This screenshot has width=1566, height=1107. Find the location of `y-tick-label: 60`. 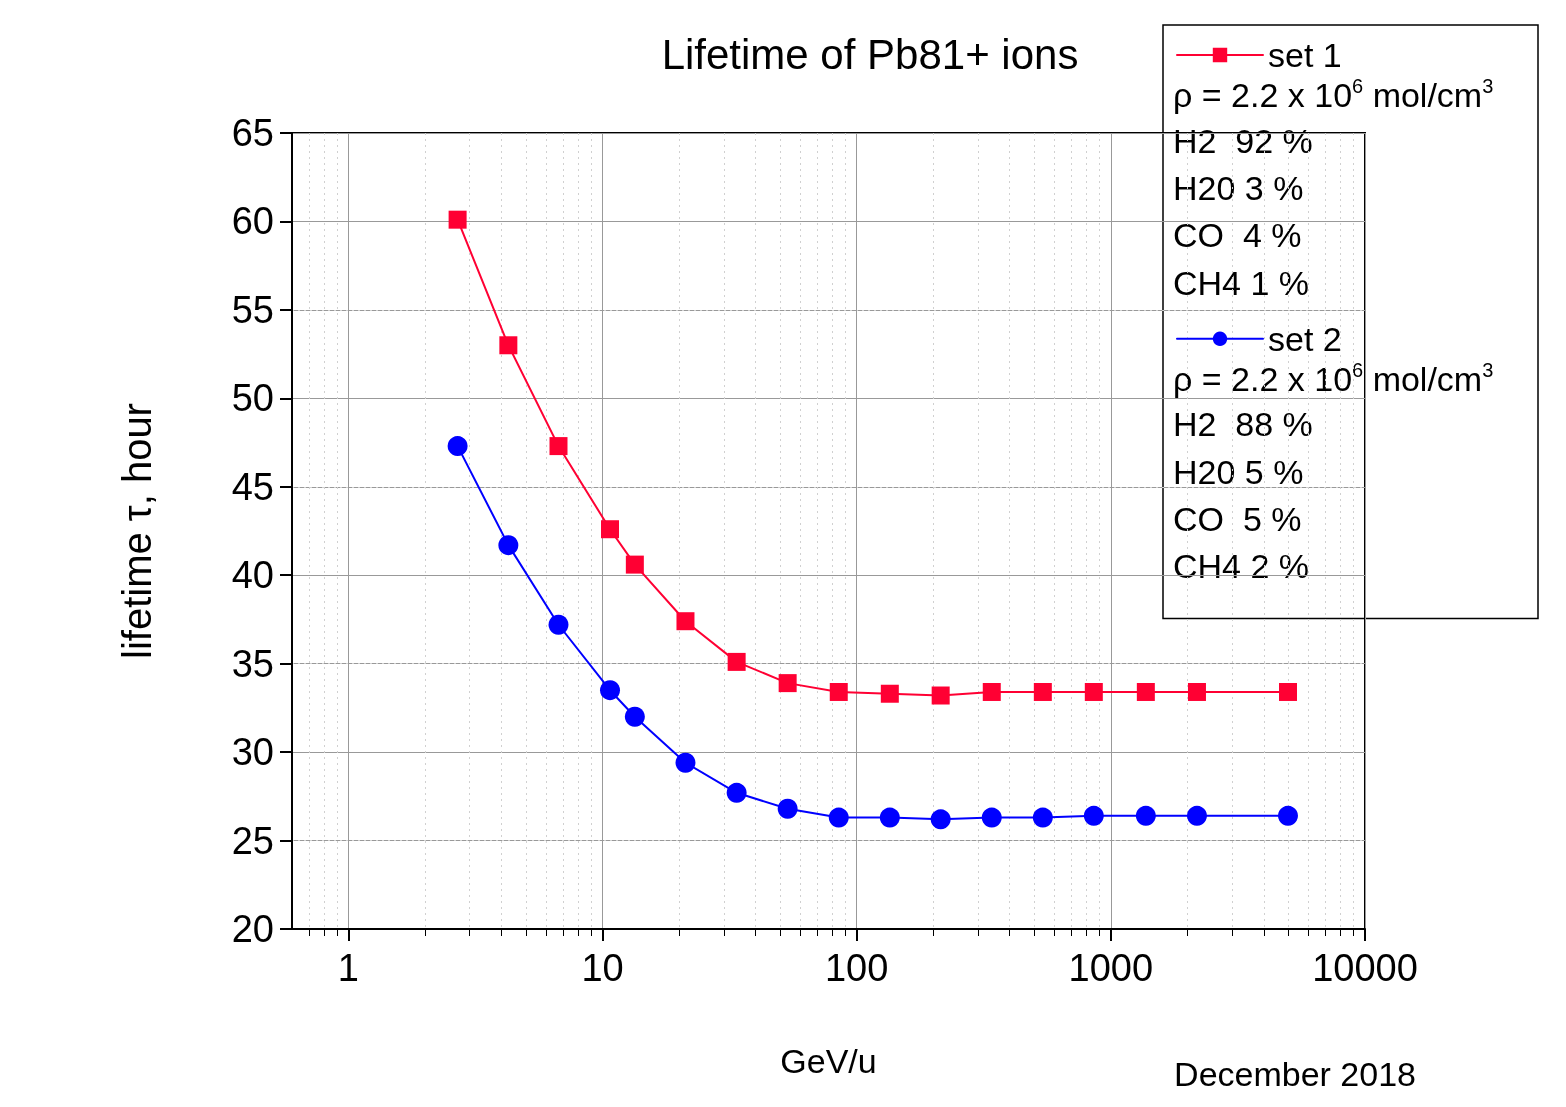

y-tick-label: 60 is located at coordinates (252, 221).